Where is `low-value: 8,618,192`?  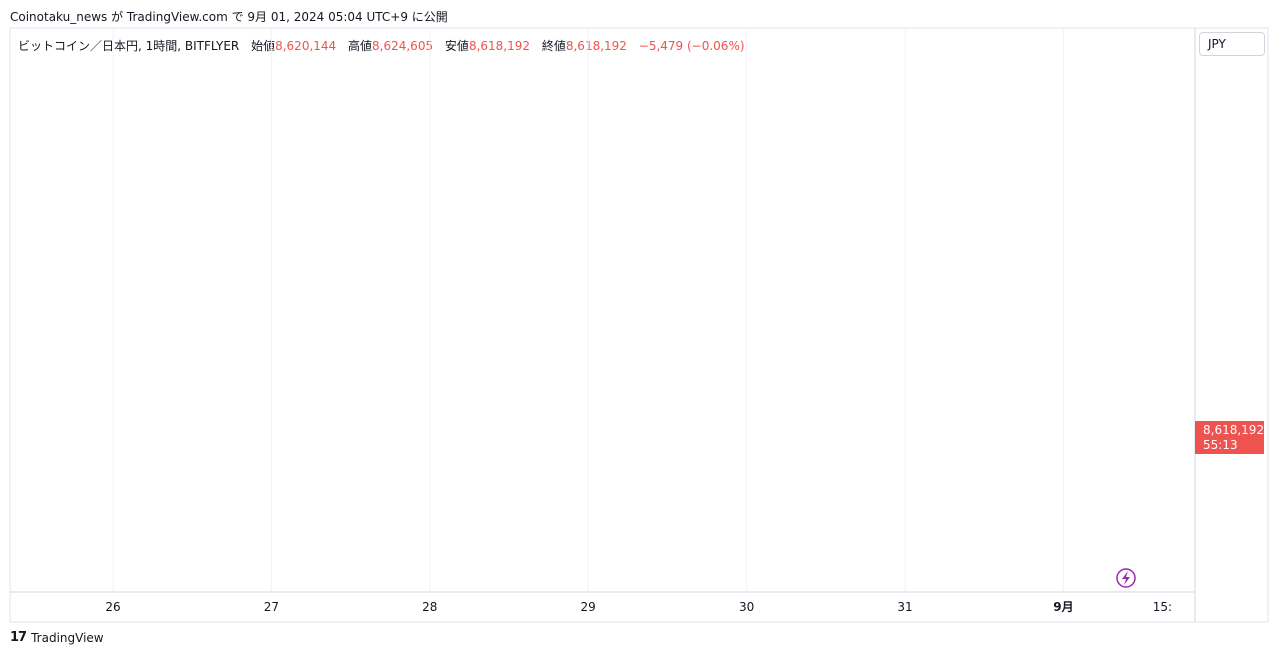 low-value: 8,618,192 is located at coordinates (499, 46).